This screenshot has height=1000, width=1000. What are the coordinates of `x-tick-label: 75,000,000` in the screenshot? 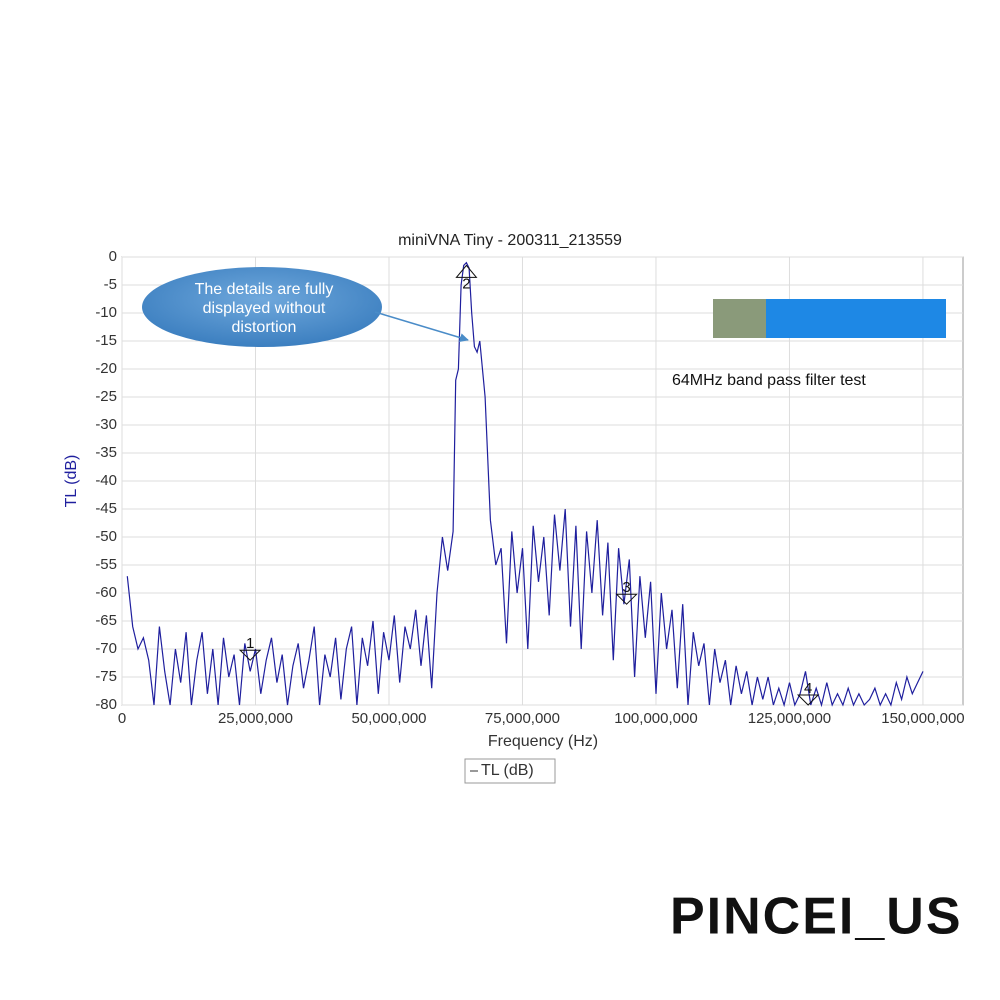 It's located at (522, 718).